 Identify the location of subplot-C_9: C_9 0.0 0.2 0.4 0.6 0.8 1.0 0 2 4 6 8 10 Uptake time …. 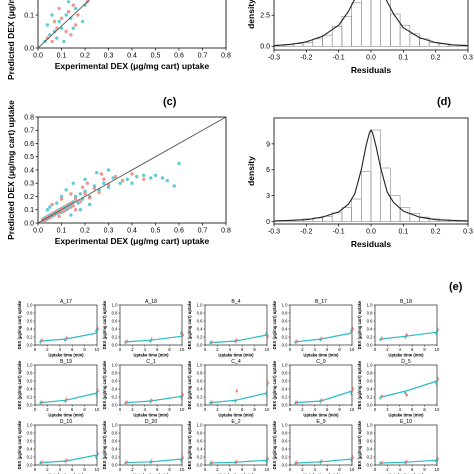
(313, 388).